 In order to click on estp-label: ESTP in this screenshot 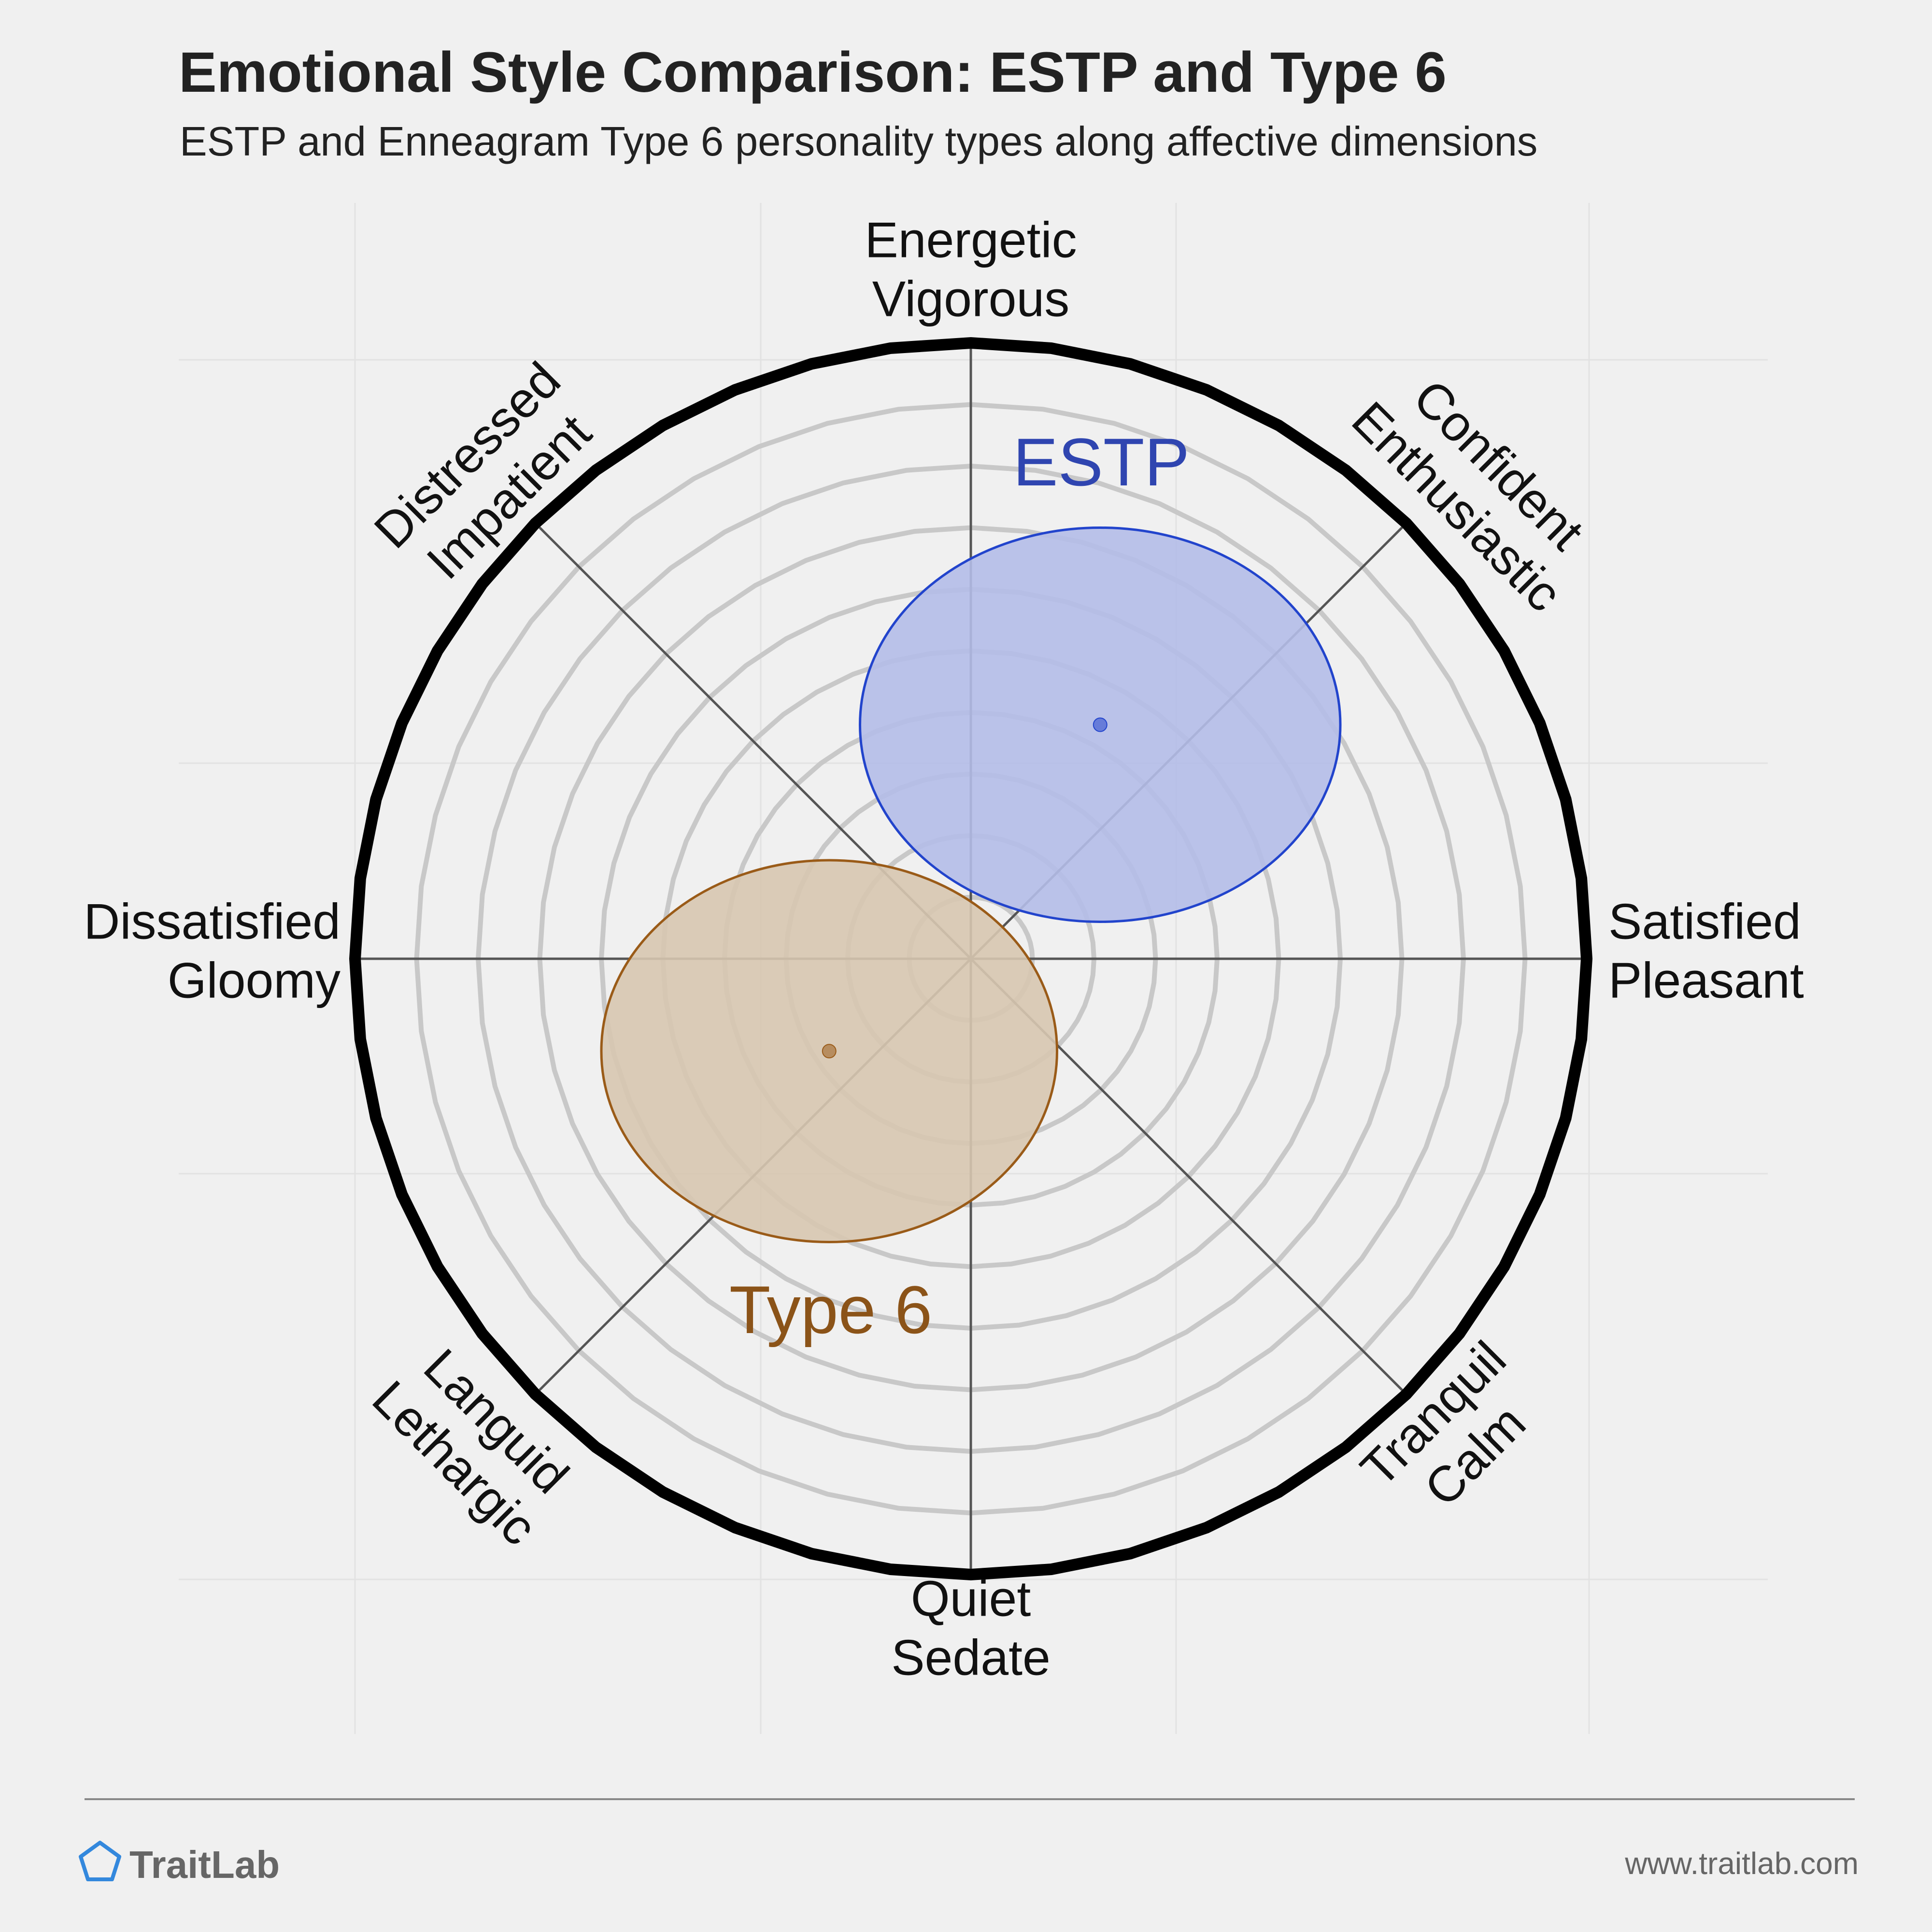, I will do `click(1101, 462)`.